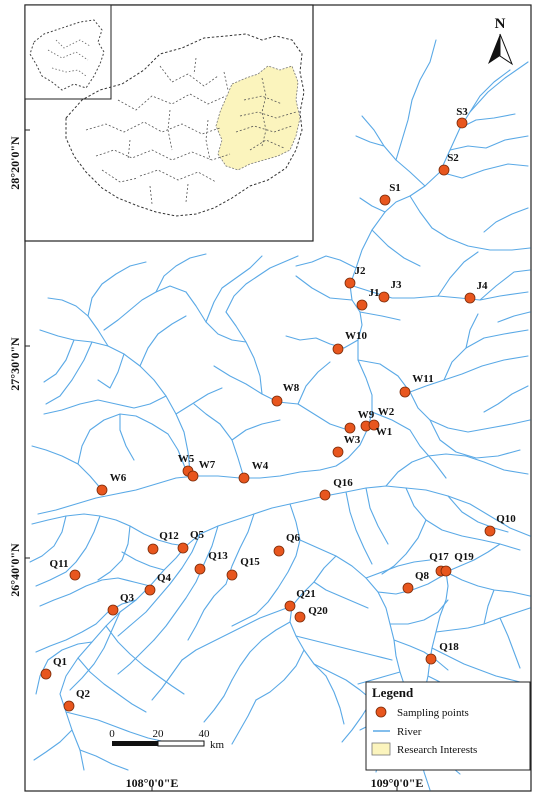 The height and width of the screenshot is (799, 550). What do you see at coordinates (183, 548) in the screenshot?
I see `sampling-point-q5` at bounding box center [183, 548].